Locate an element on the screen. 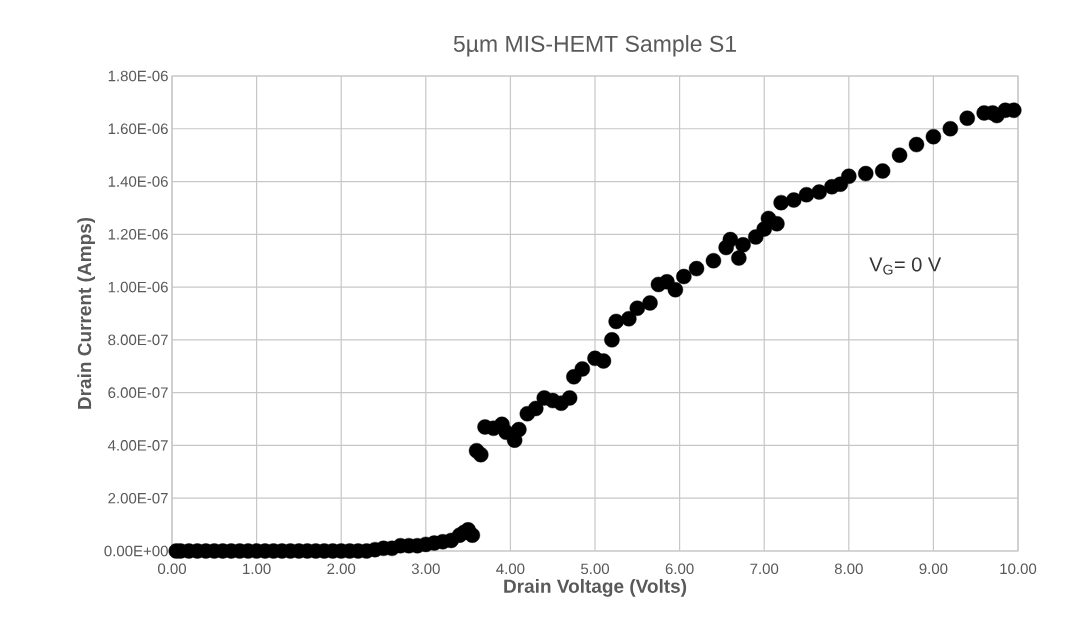 Image resolution: width=1074 pixels, height=638 pixels. y-tick-label: 1.40E-06 is located at coordinates (138, 181).